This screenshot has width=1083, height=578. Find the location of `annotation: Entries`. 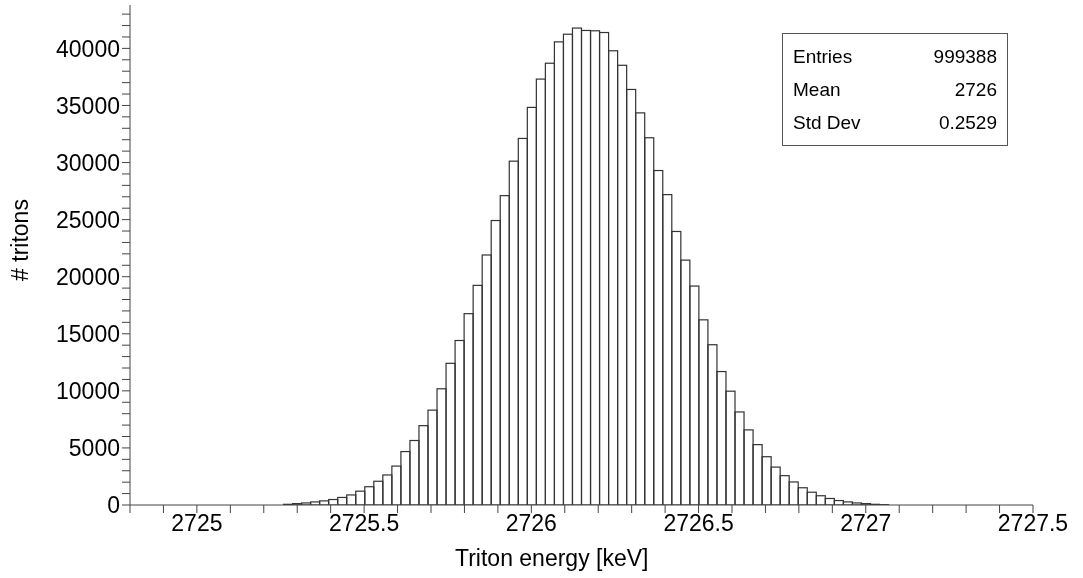

annotation: Entries is located at coordinates (823, 57).